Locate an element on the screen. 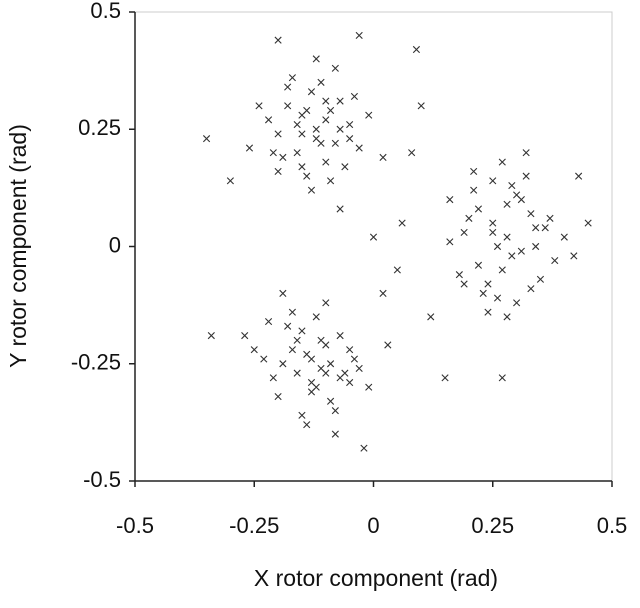 The image size is (640, 608). x-tick-label: 0 is located at coordinates (373, 525).